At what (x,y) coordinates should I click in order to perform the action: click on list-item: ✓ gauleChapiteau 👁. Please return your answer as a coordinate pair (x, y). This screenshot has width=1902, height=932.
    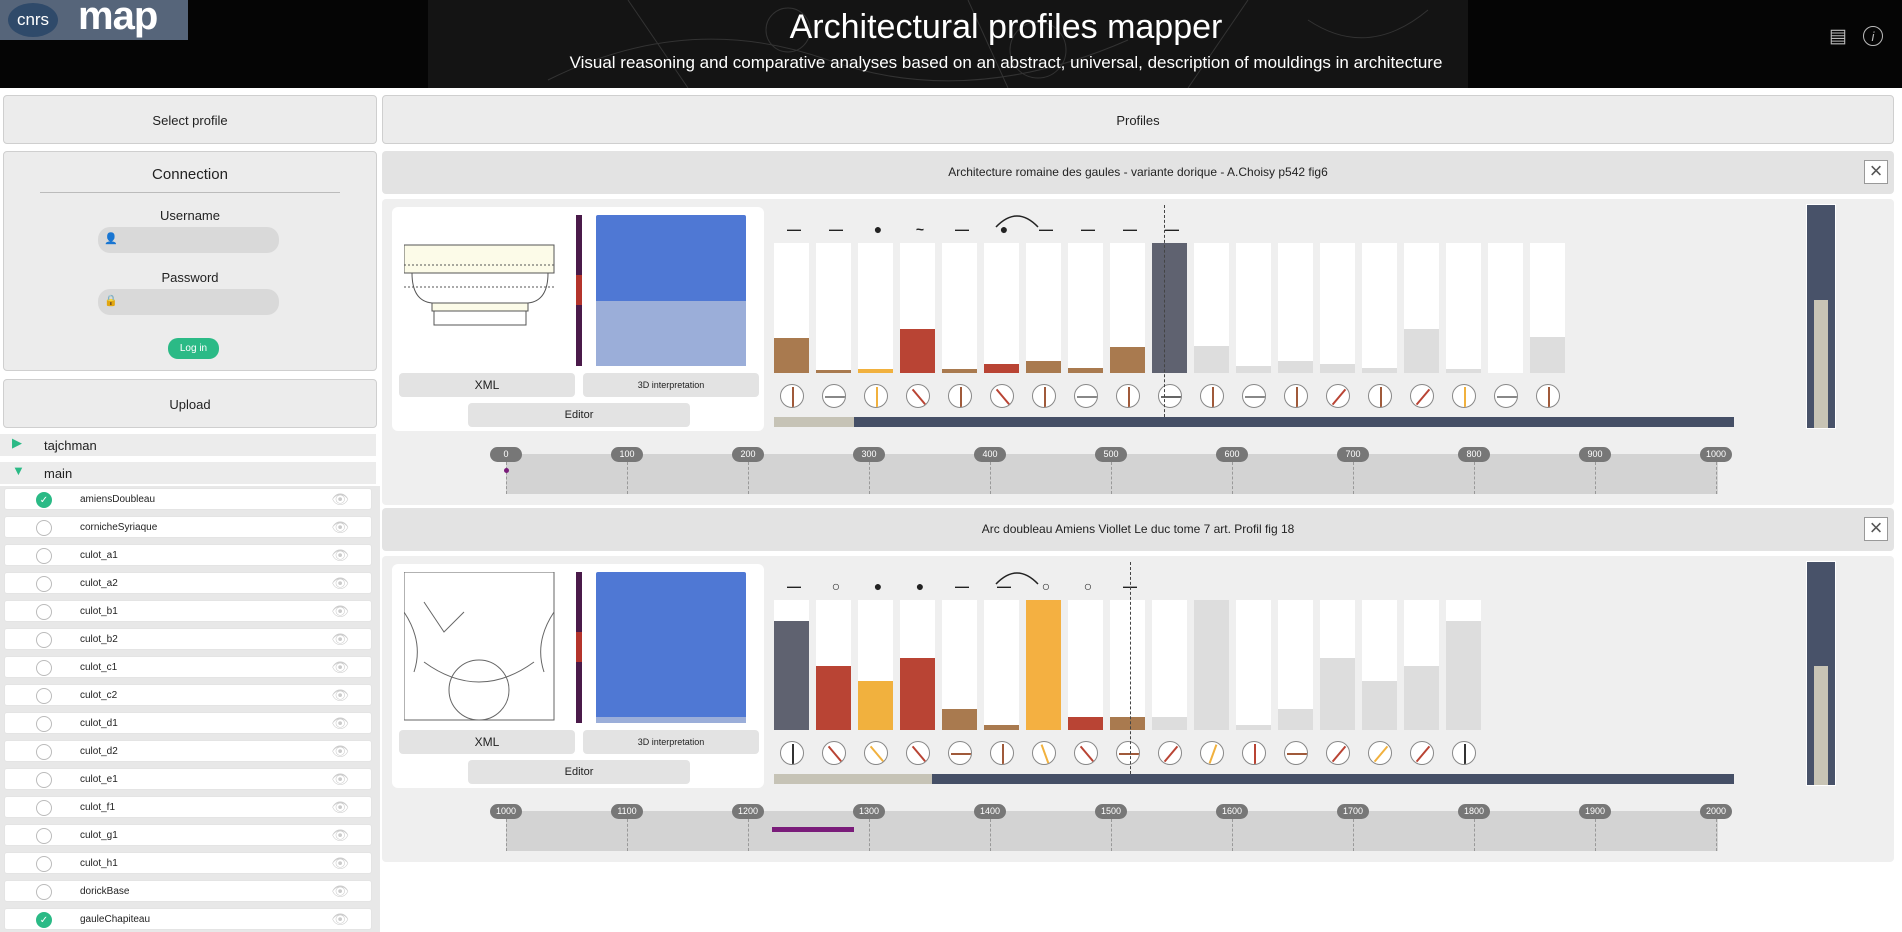
    Looking at the image, I should click on (188, 919).